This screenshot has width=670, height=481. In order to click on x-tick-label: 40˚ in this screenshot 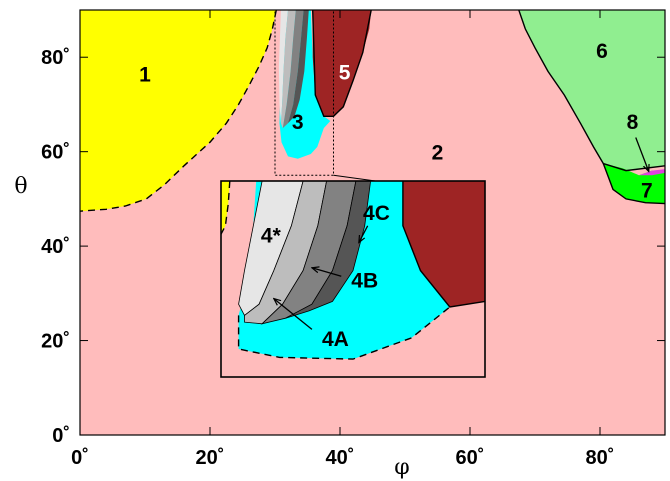, I will do `click(340, 457)`.